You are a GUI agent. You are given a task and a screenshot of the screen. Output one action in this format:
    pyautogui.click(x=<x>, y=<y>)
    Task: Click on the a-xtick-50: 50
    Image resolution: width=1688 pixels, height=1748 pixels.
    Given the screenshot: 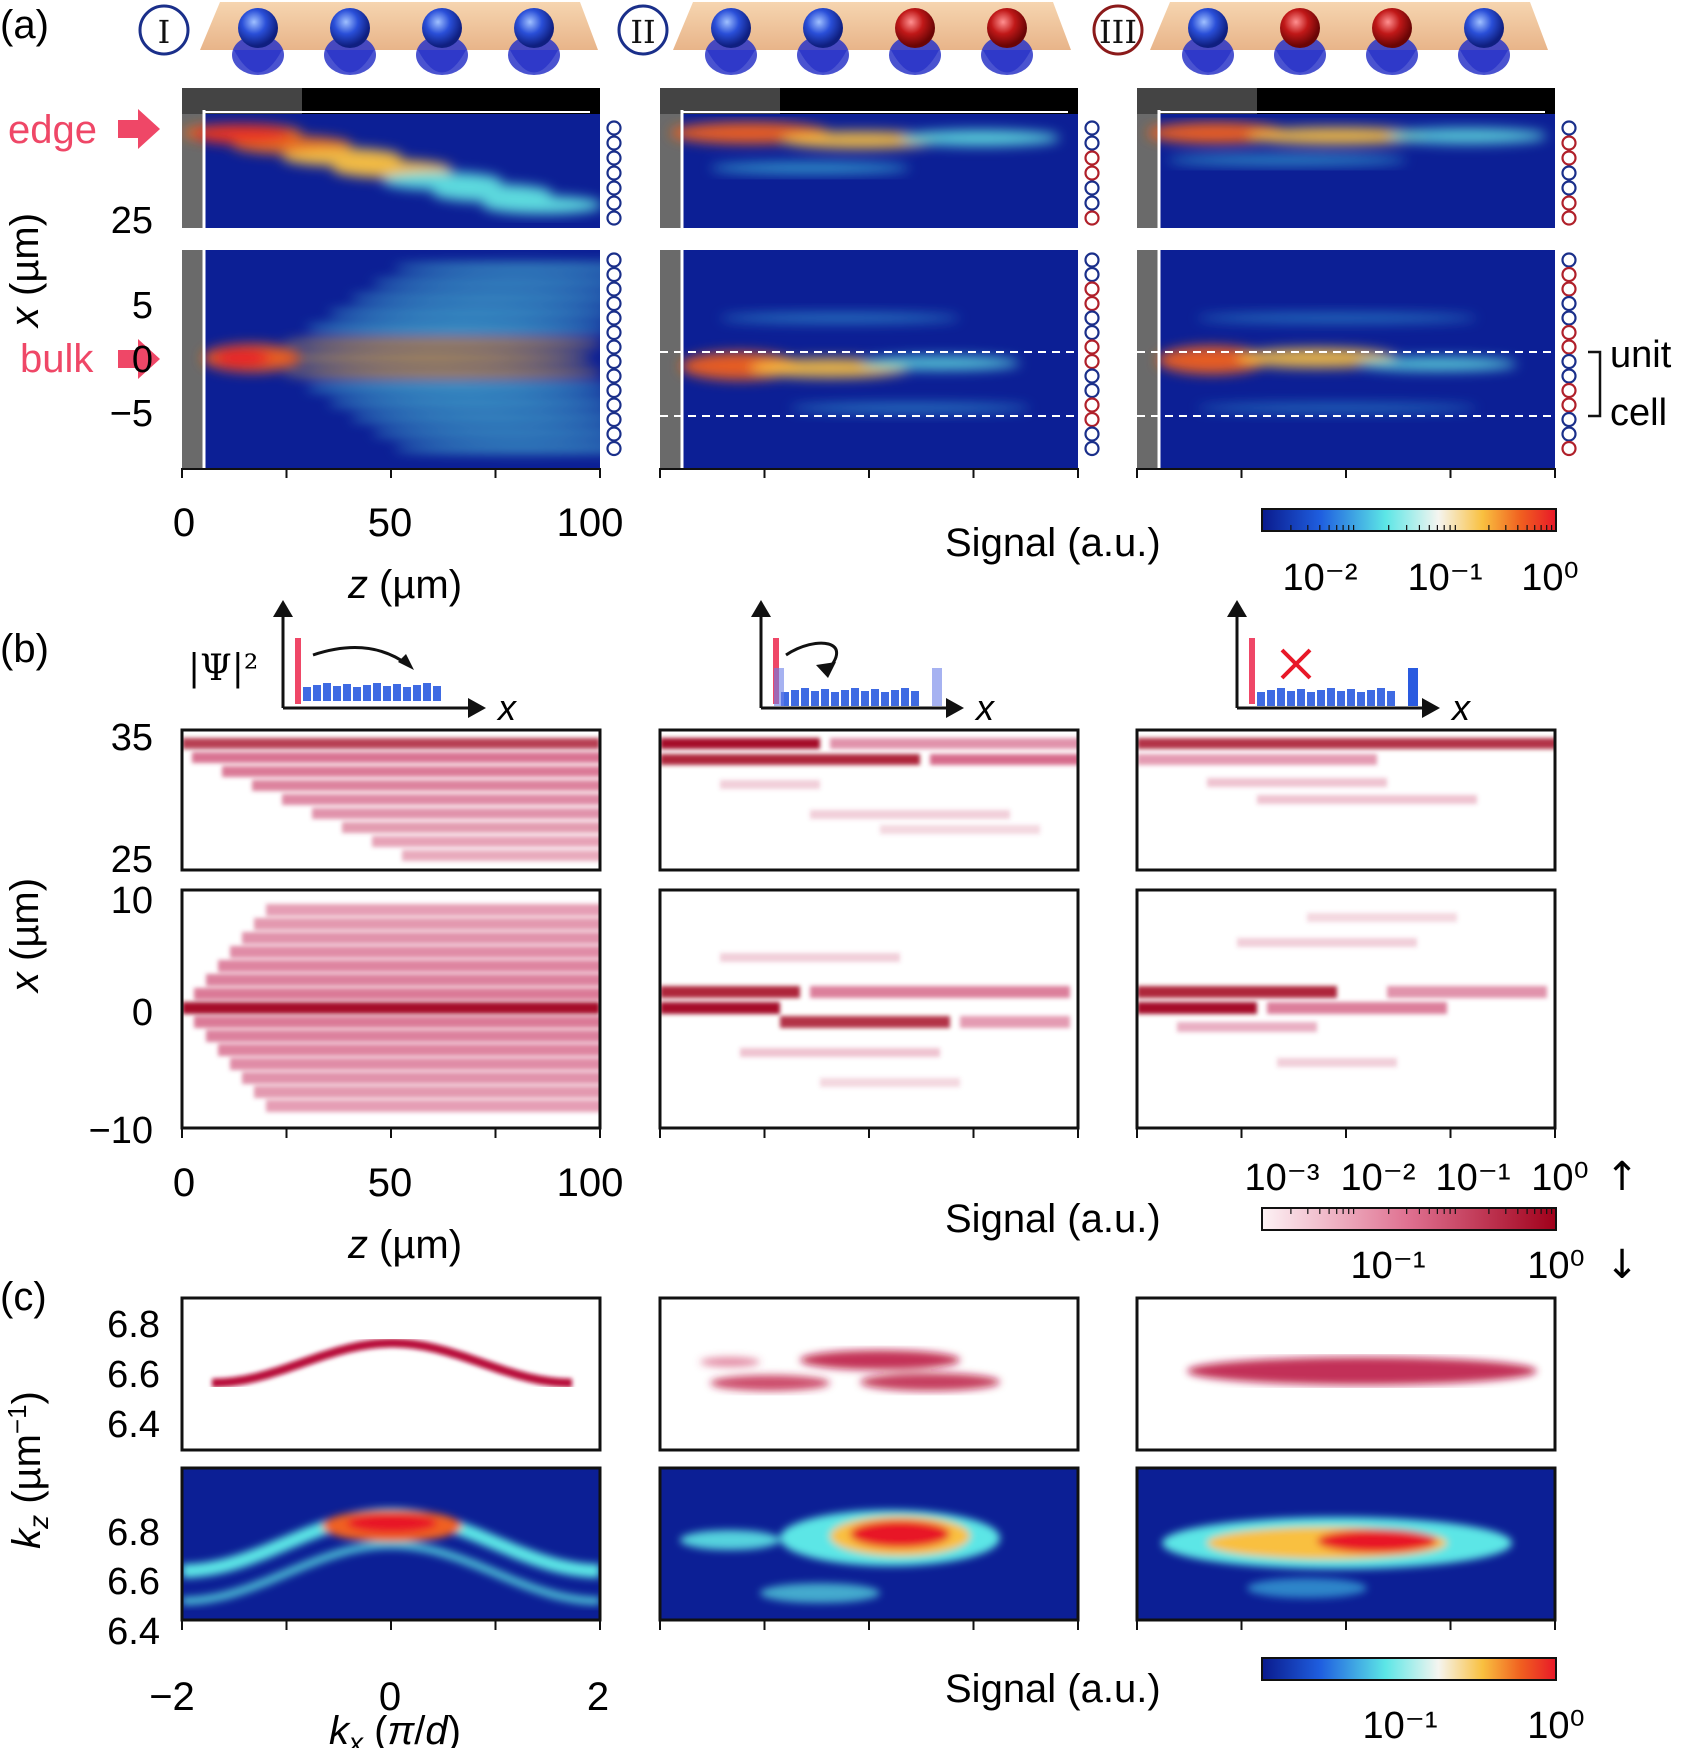 What is the action you would take?
    pyautogui.click(x=390, y=523)
    